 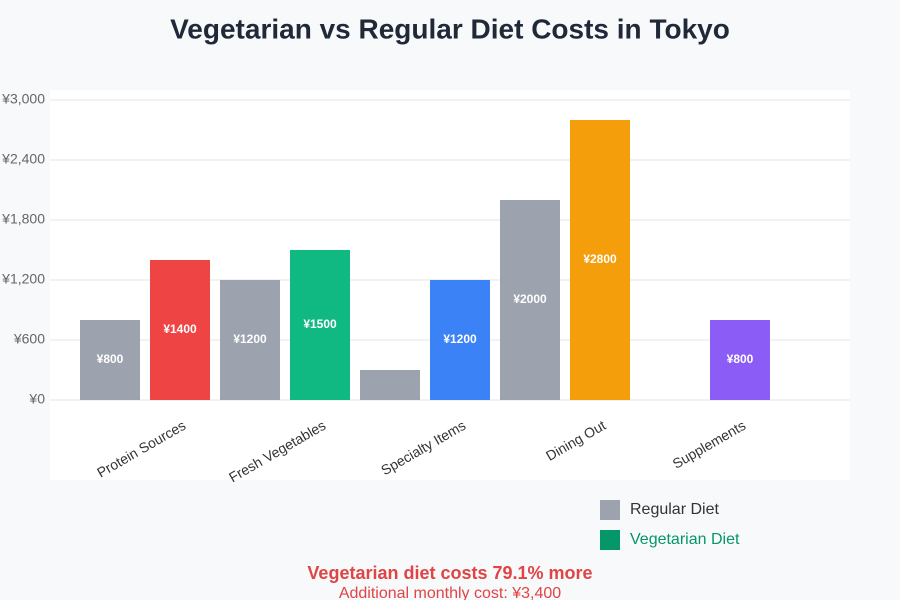 I want to click on value-label: ¥2000, so click(x=530, y=299).